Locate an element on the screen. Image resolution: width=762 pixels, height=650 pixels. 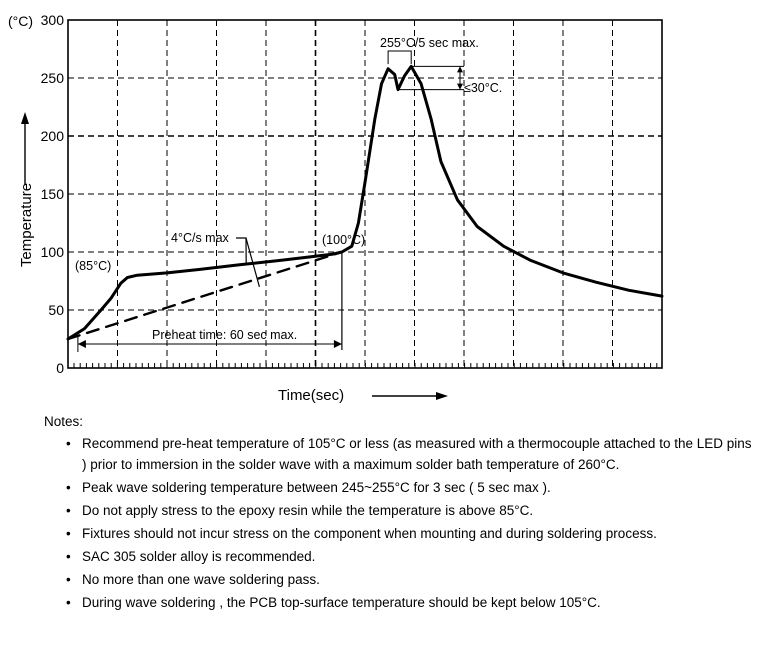
y-tick-label: 300 is located at coordinates (53, 20).